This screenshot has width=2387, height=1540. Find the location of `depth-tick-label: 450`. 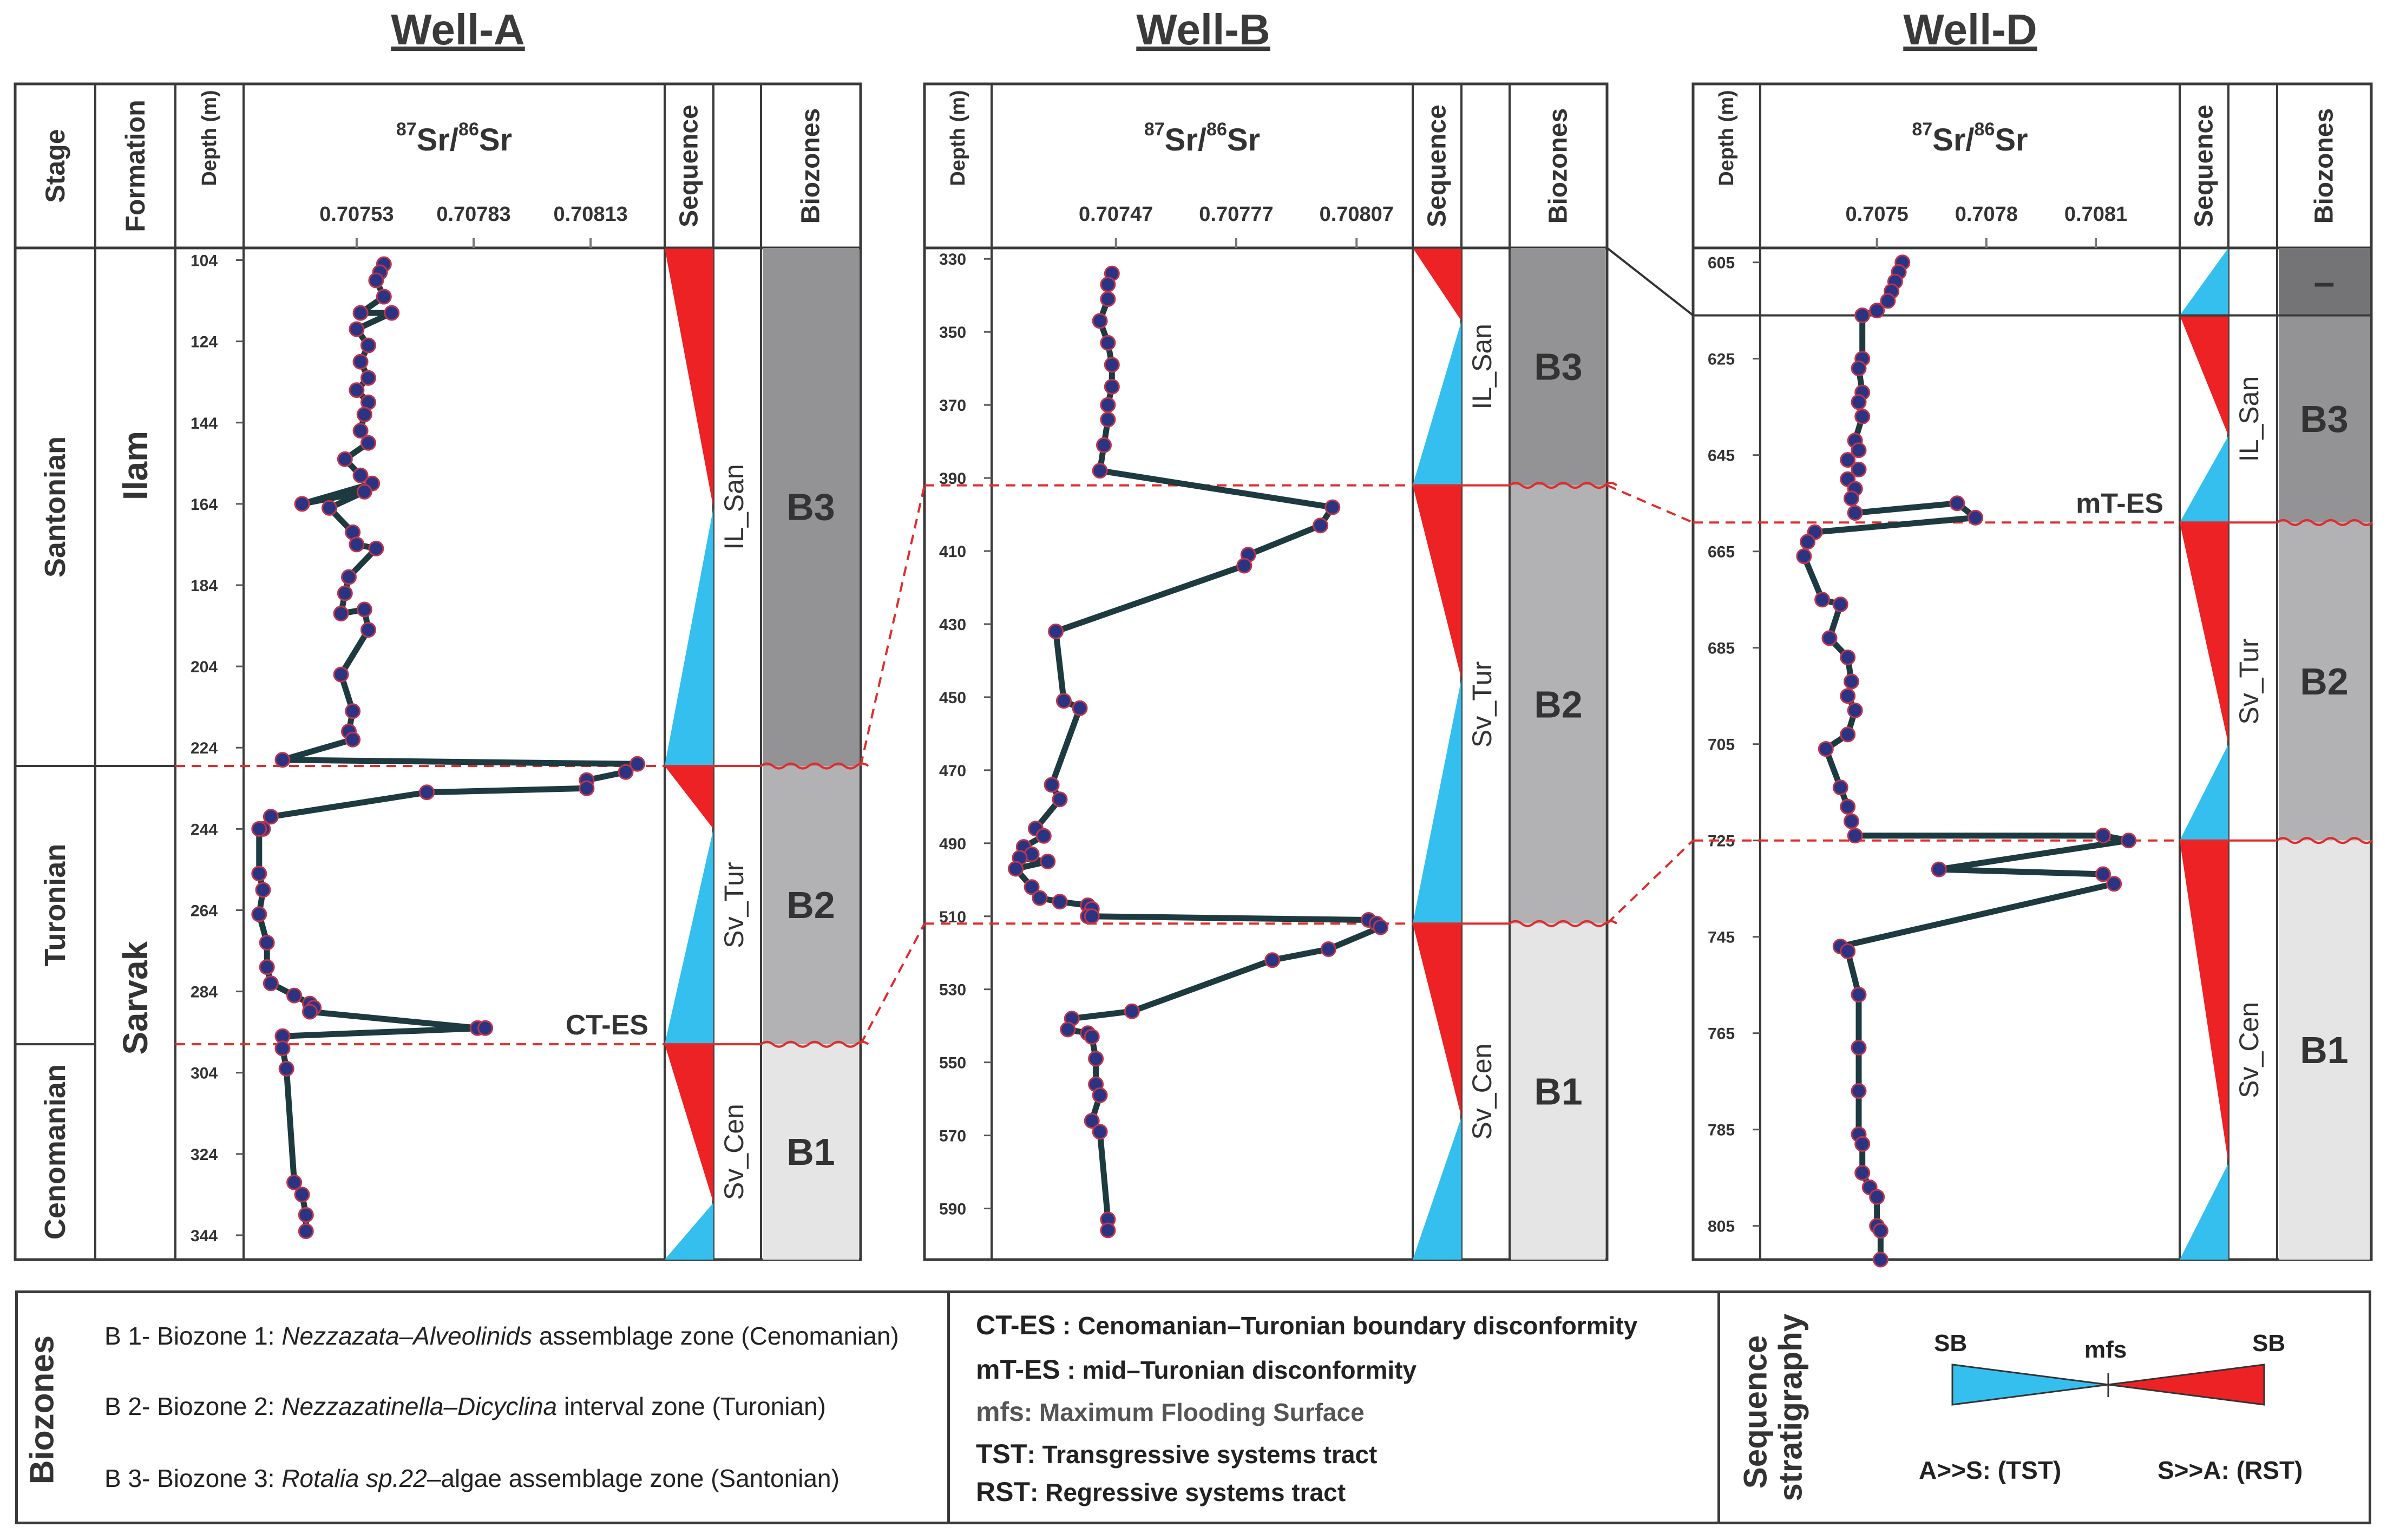

depth-tick-label: 450 is located at coordinates (952, 698).